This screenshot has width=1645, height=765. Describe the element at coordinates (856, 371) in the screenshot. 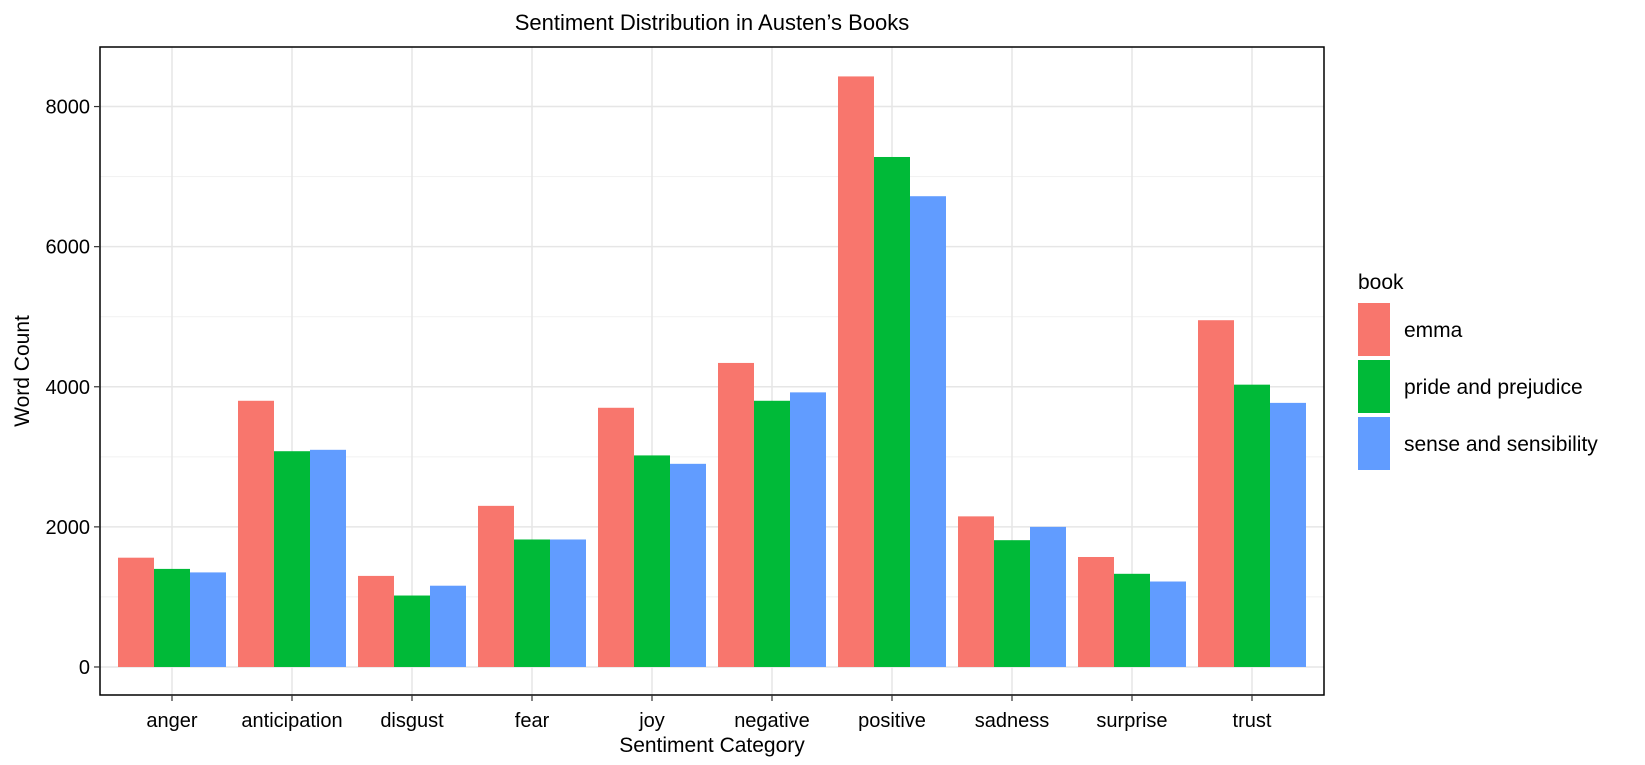

I see `bar-positive-emma` at that location.